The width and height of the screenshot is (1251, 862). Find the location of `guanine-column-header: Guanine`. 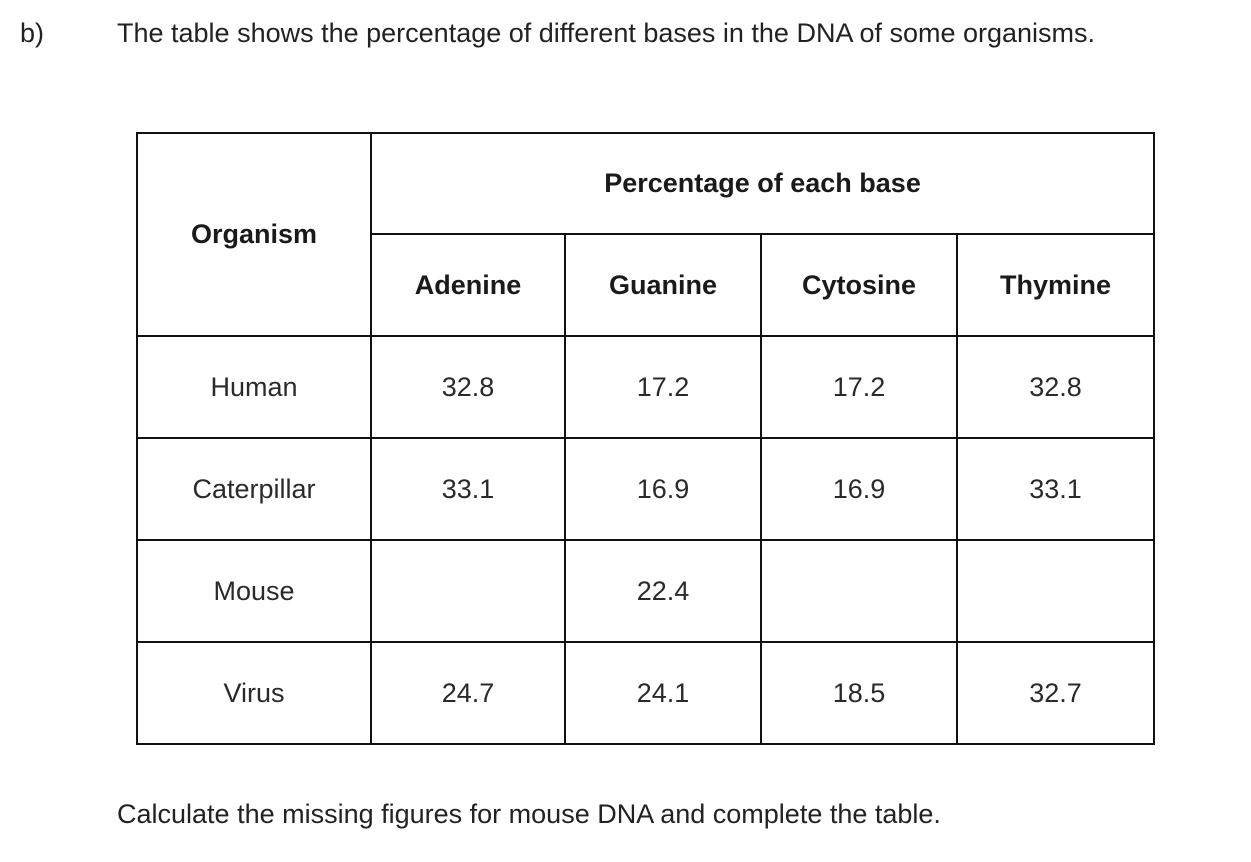

guanine-column-header: Guanine is located at coordinates (663, 285).